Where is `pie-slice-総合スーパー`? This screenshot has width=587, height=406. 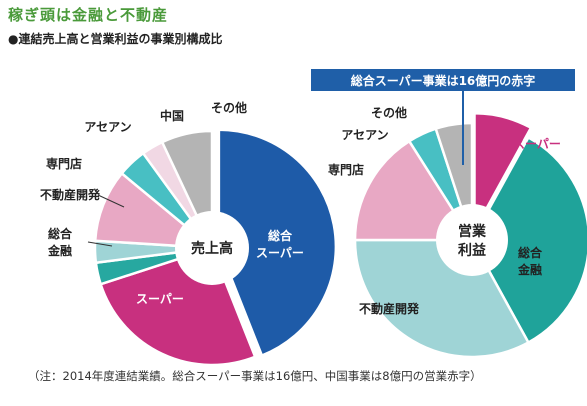 pie-slice-総合スーパー is located at coordinates (277, 243).